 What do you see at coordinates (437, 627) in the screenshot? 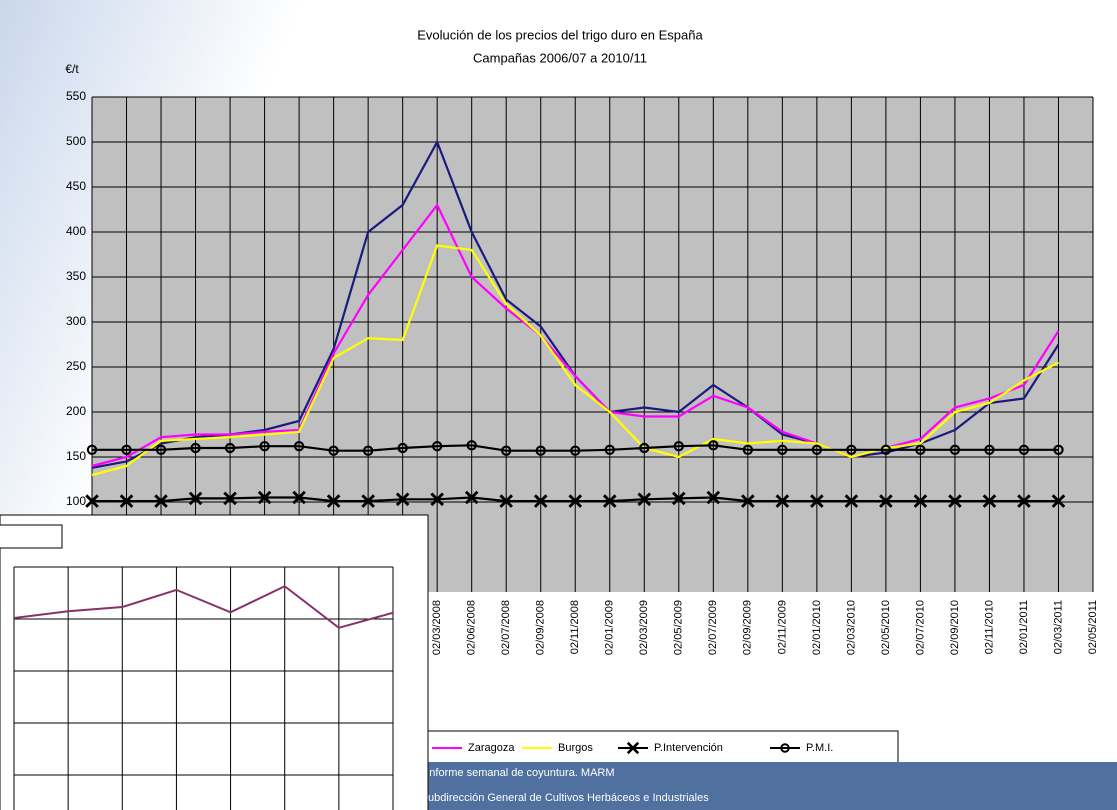
I see `x-tick-label: 02/03/2008` at bounding box center [437, 627].